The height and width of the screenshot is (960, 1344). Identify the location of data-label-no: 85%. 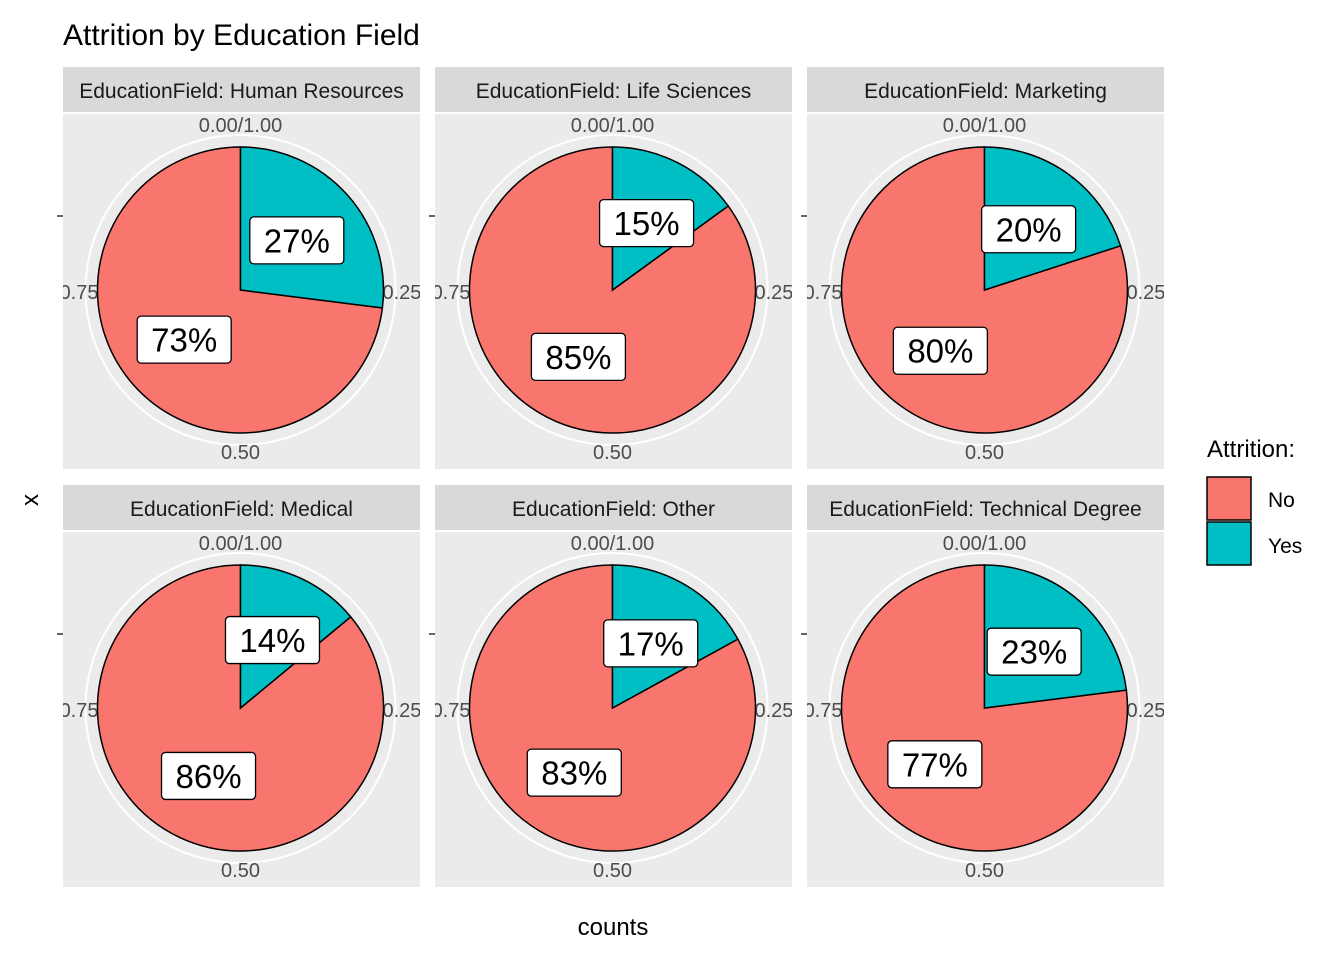
(578, 357).